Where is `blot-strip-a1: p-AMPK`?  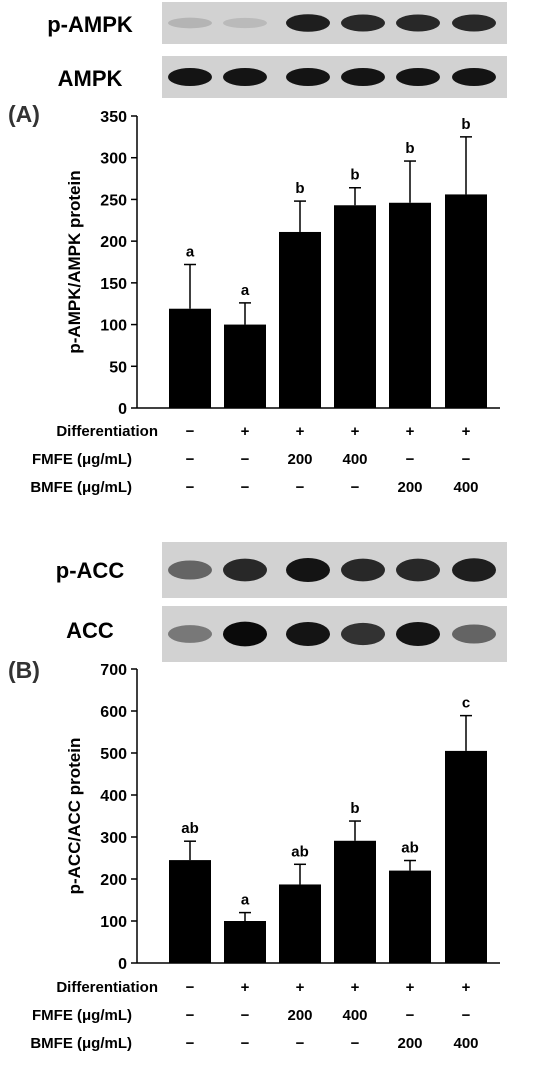
blot-strip-a1: p-AMPK is located at coordinates (277, 23).